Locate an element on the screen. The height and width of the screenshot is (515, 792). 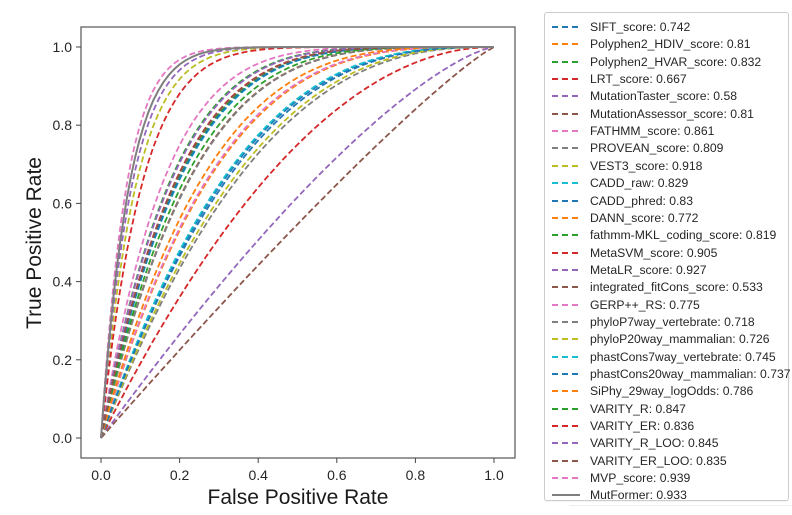
y-tick-label: 1.0 is located at coordinates (63, 47).